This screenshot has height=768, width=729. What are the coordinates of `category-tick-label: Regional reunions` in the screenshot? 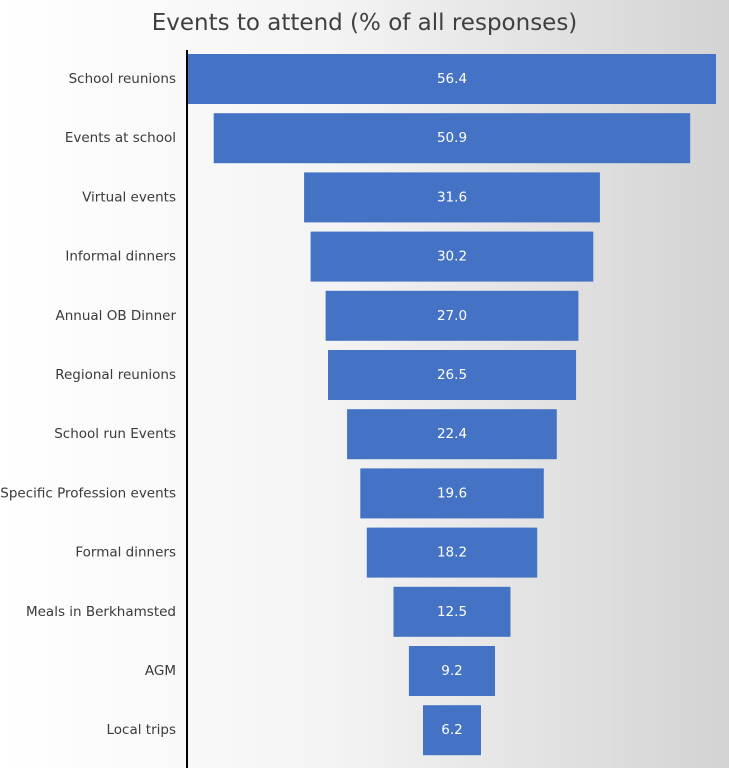 It's located at (115, 375).